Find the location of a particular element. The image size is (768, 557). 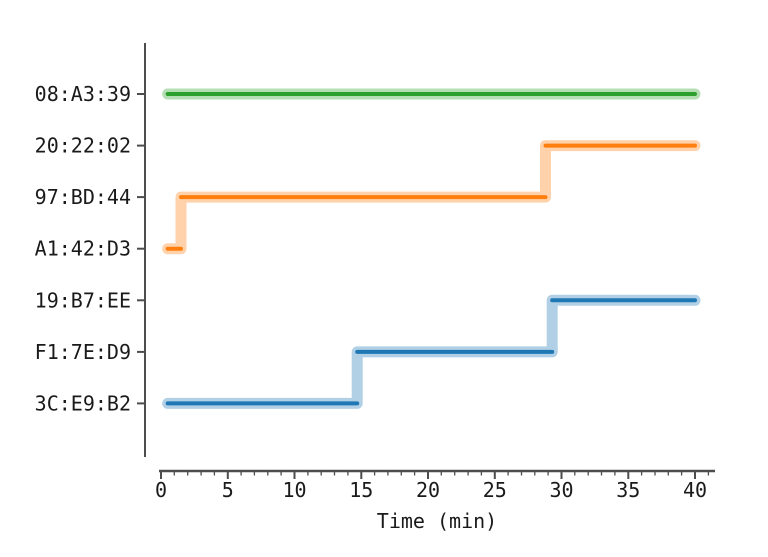

y-tick-label: A1:42:D3 is located at coordinates (83, 249).